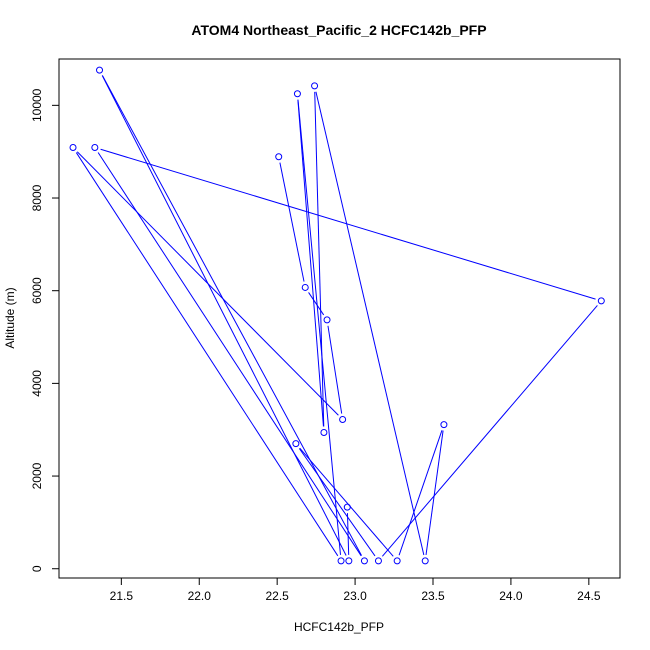 The width and height of the screenshot is (650, 650). What do you see at coordinates (277, 596) in the screenshot?
I see `x-tick-label: 22.5` at bounding box center [277, 596].